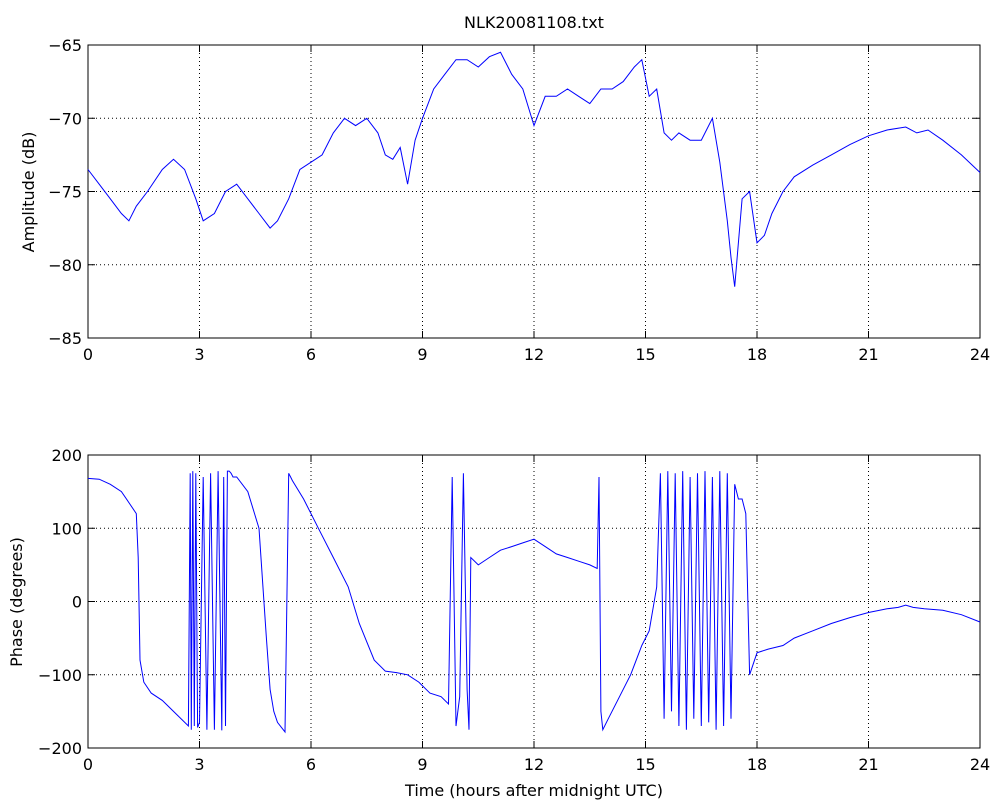 Image resolution: width=998 pixels, height=806 pixels. I want to click on phase-xtick-label: 0, so click(88, 764).